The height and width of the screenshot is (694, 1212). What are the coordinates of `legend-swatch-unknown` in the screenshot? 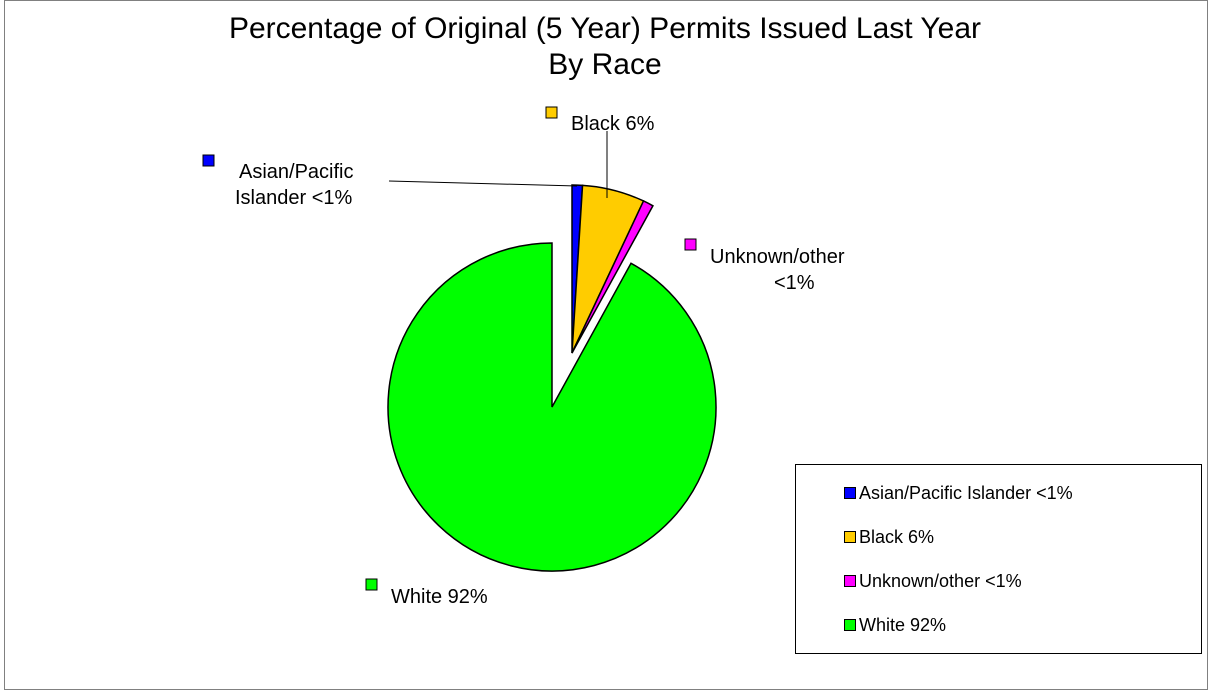 It's located at (850, 581).